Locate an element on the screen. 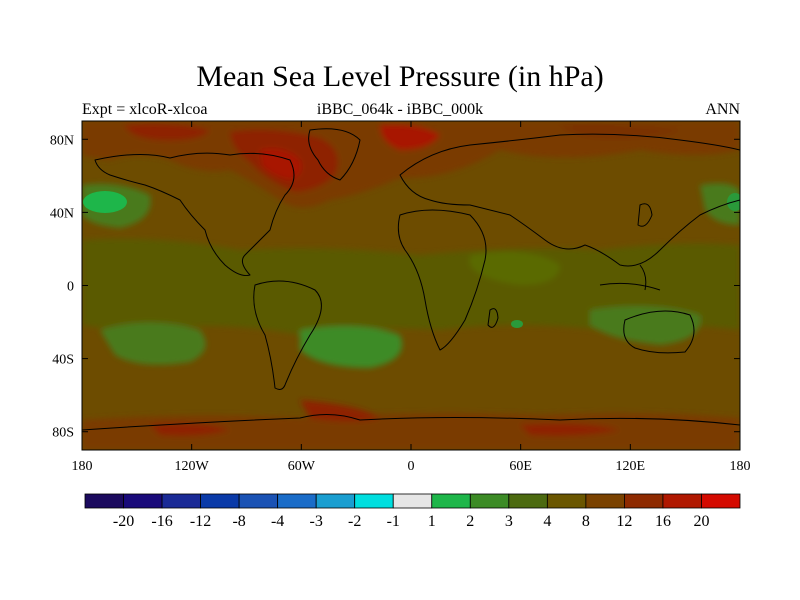 This screenshot has height=600, width=800. colorbar: -20 -16 -12 -8 -4 -3 -2 -1 1 2 3 4 8 12 16 20 is located at coordinates (412, 511).